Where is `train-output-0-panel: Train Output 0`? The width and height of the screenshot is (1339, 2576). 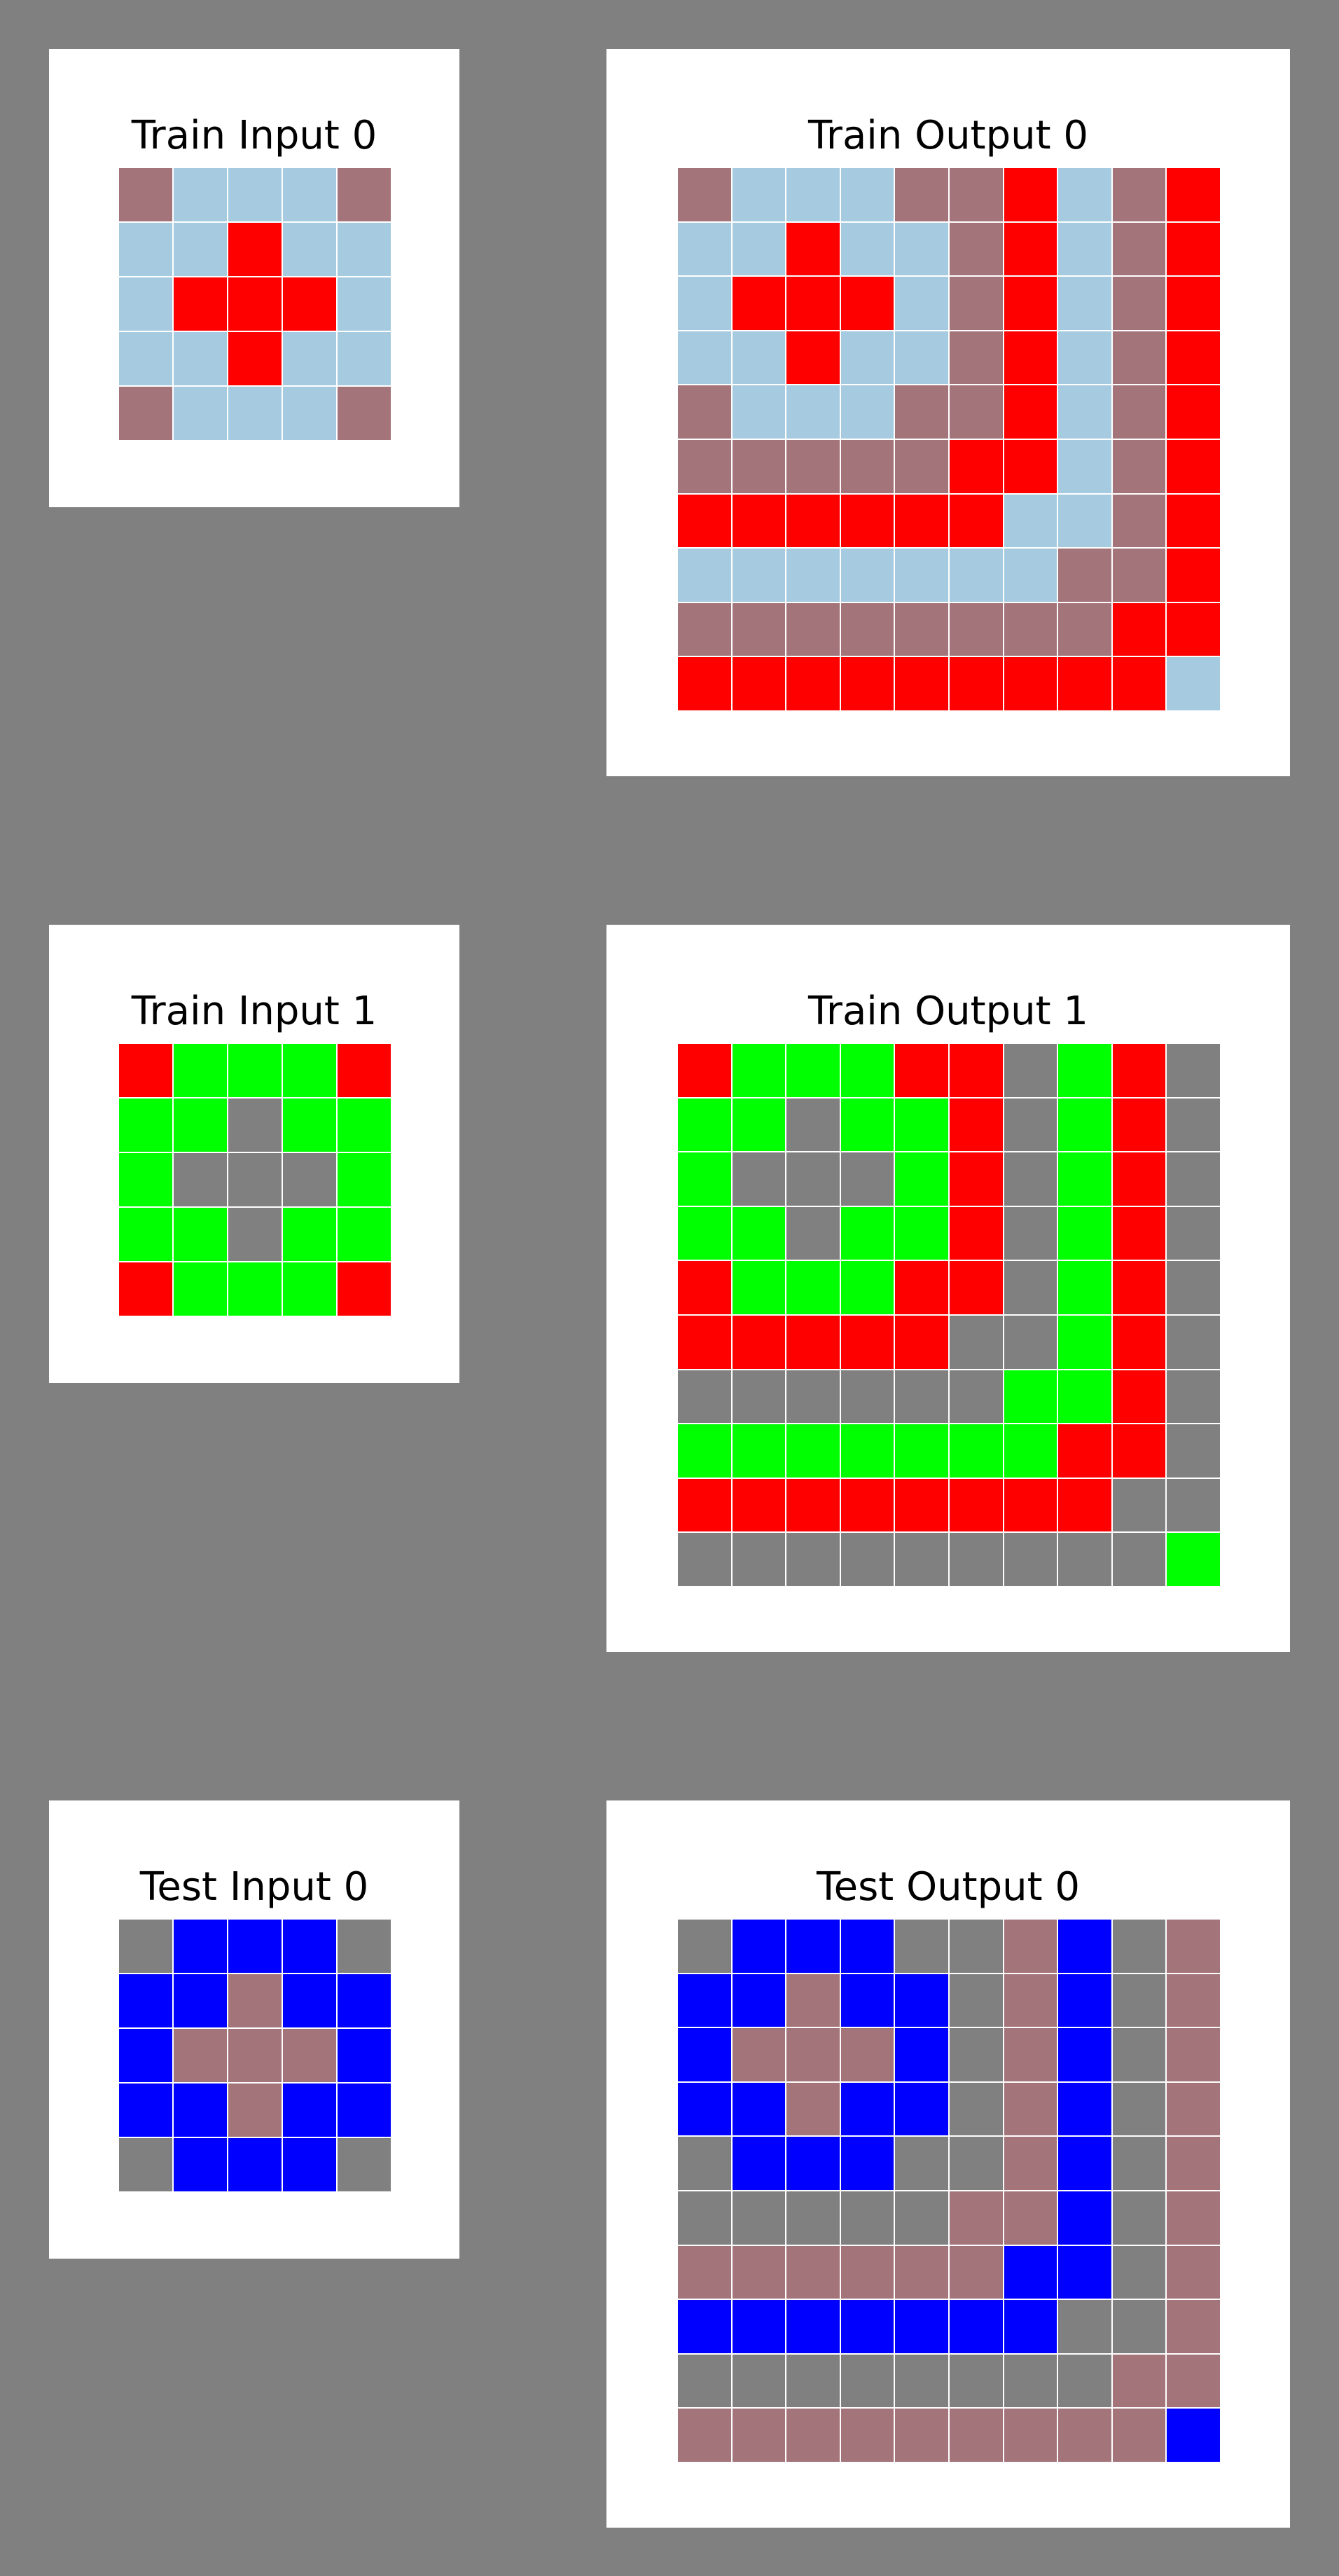
train-output-0-panel: Train Output 0 is located at coordinates (948, 412).